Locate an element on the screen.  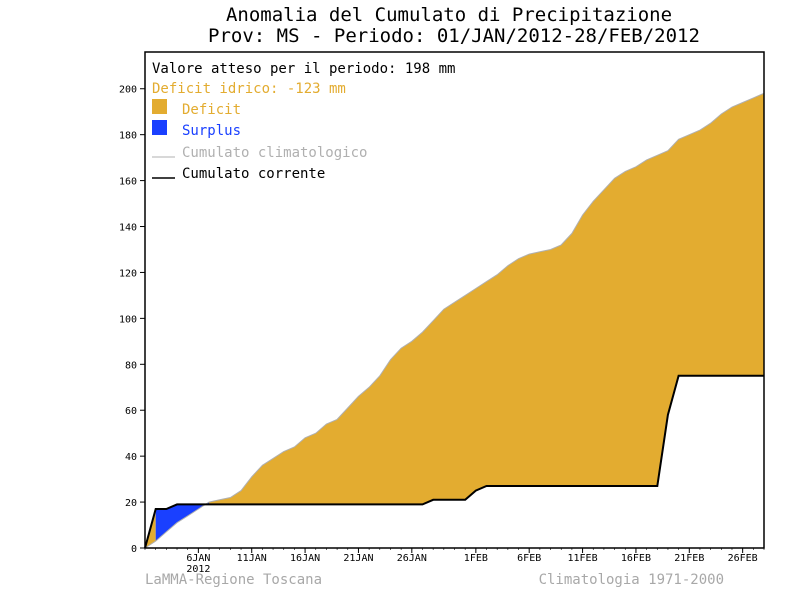
x-tick-label: 6JAN is located at coordinates (198, 558).